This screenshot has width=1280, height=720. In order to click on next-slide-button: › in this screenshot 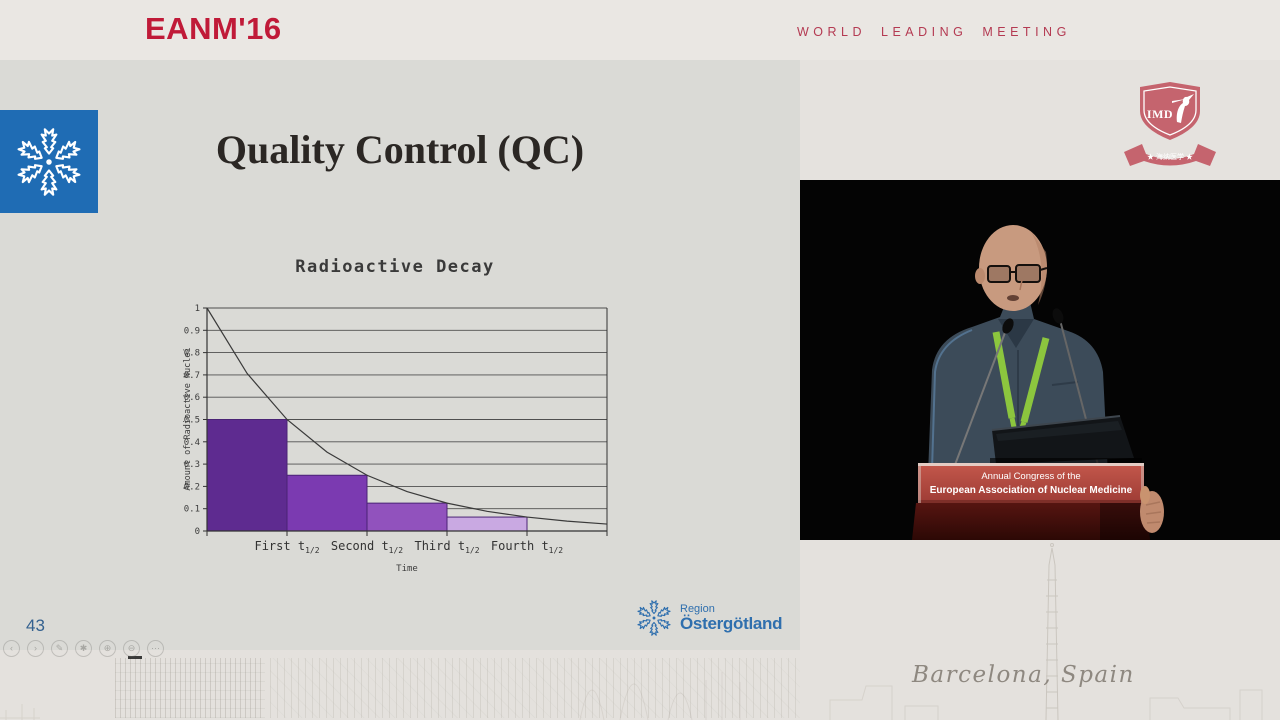, I will do `click(35, 648)`.